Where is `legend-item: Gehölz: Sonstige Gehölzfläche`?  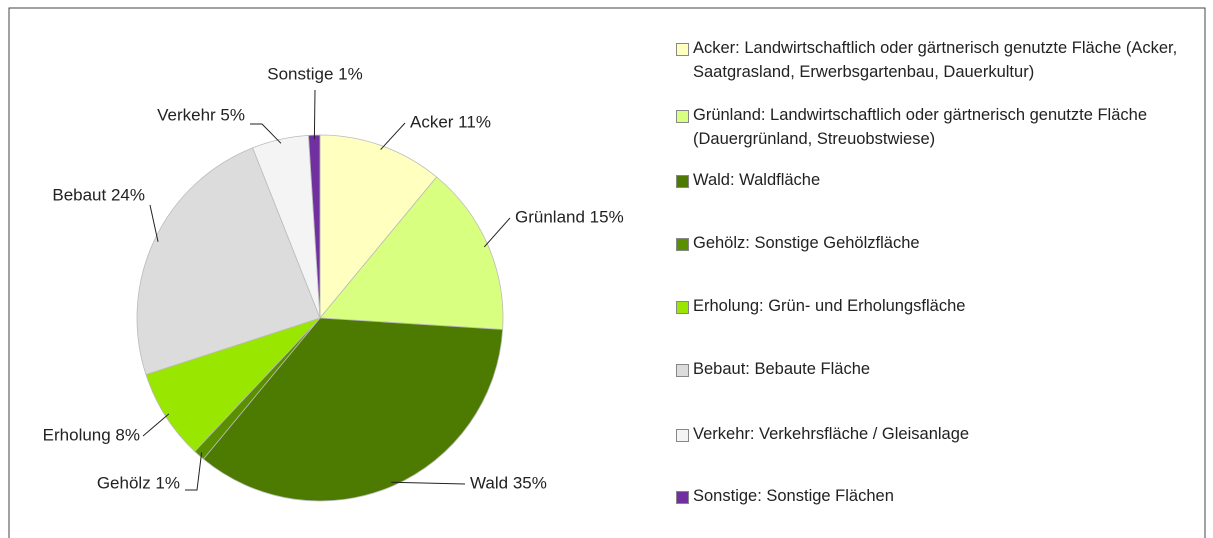 legend-item: Gehölz: Sonstige Gehölzfläche is located at coordinates (931, 243).